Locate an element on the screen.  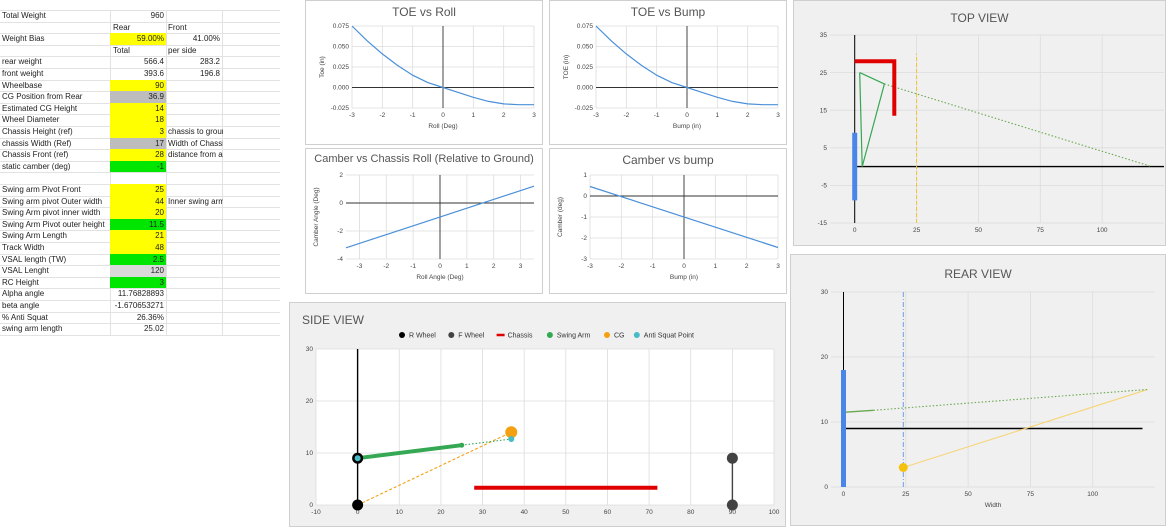
param-label: Chassis Front (ref) is located at coordinates (35, 155).